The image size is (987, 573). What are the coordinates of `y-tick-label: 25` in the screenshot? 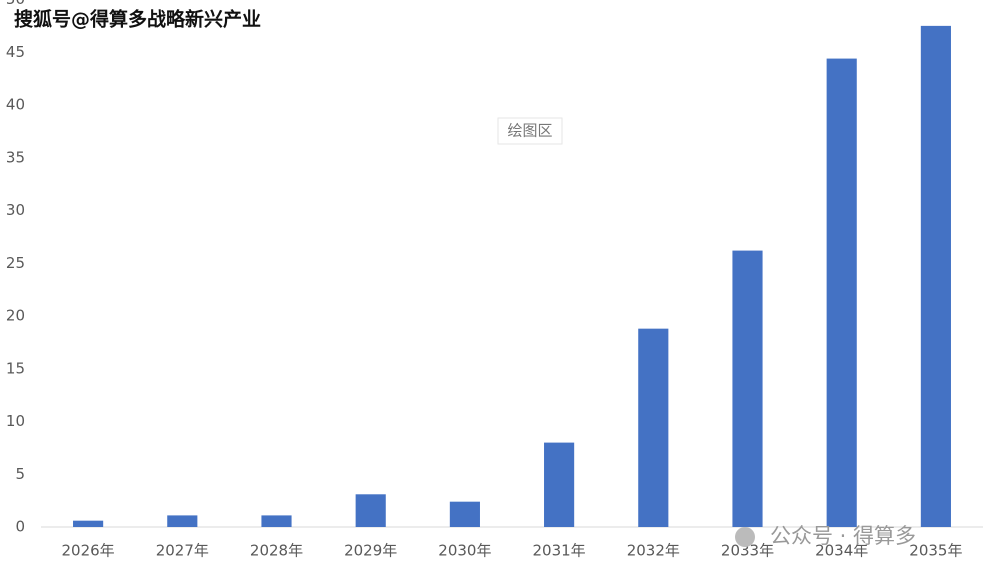 It's located at (15, 263).